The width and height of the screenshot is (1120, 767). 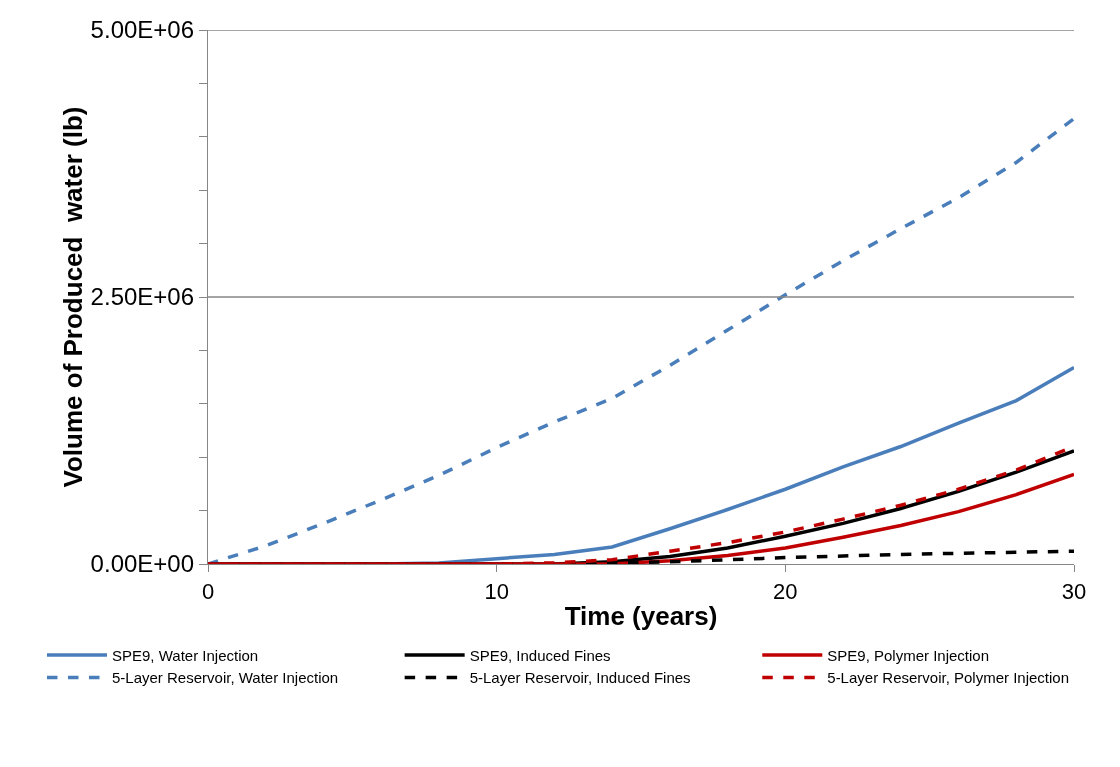 What do you see at coordinates (225, 678) in the screenshot?
I see `legend-label: 5-Layer Reservoir, Water Injection` at bounding box center [225, 678].